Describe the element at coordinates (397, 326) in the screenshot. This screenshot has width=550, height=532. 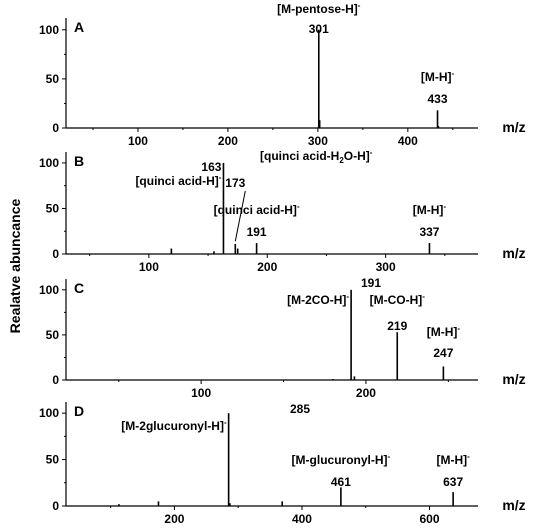
I see `peak-mz-label: 219` at that location.